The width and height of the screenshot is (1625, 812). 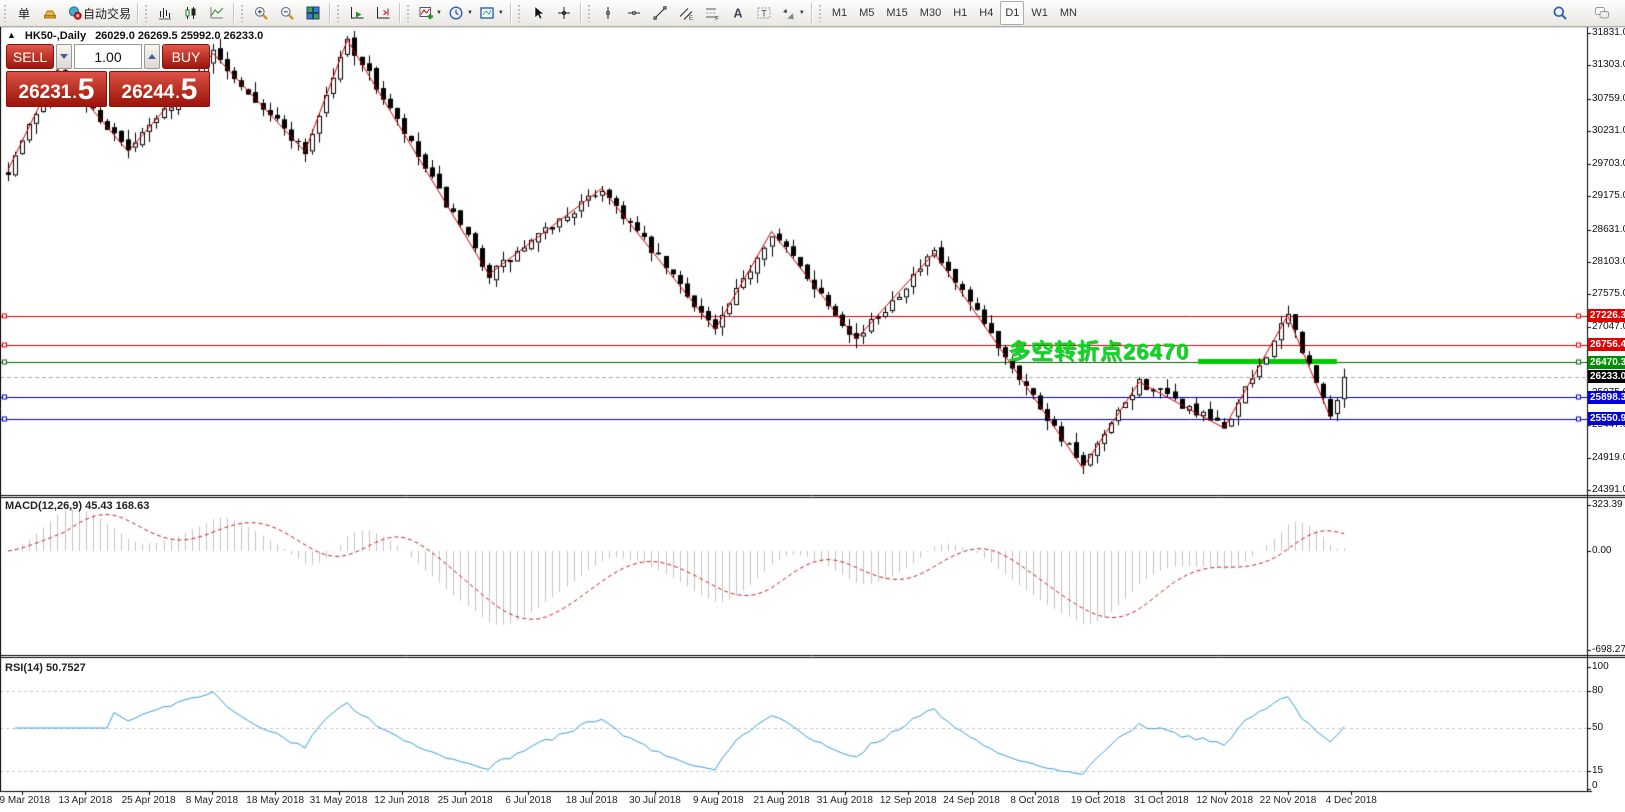 I want to click on date-label: 4 Dec 2018, so click(x=1351, y=800).